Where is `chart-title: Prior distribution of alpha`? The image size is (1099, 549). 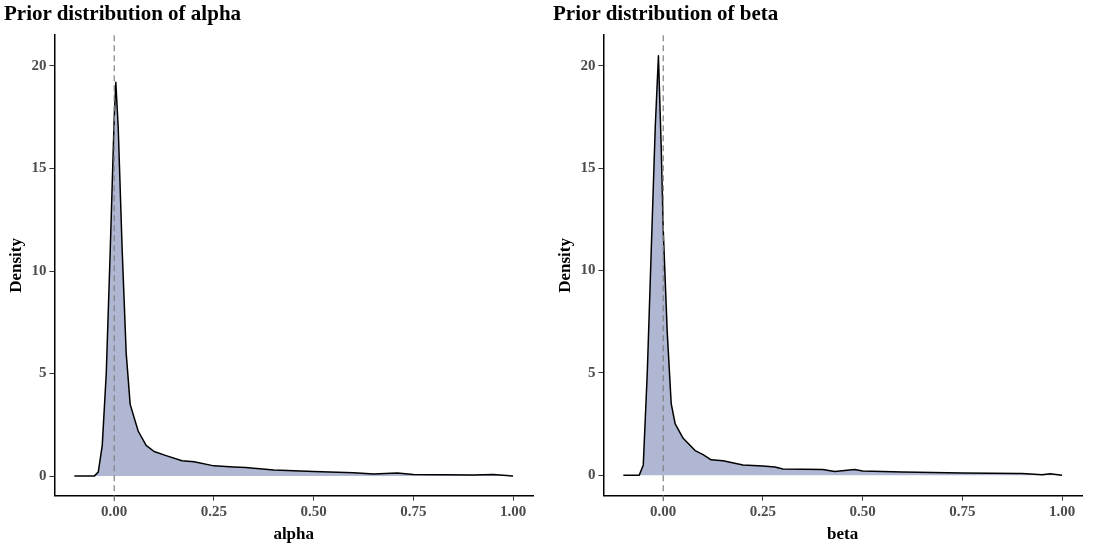
chart-title: Prior distribution of alpha is located at coordinates (123, 13).